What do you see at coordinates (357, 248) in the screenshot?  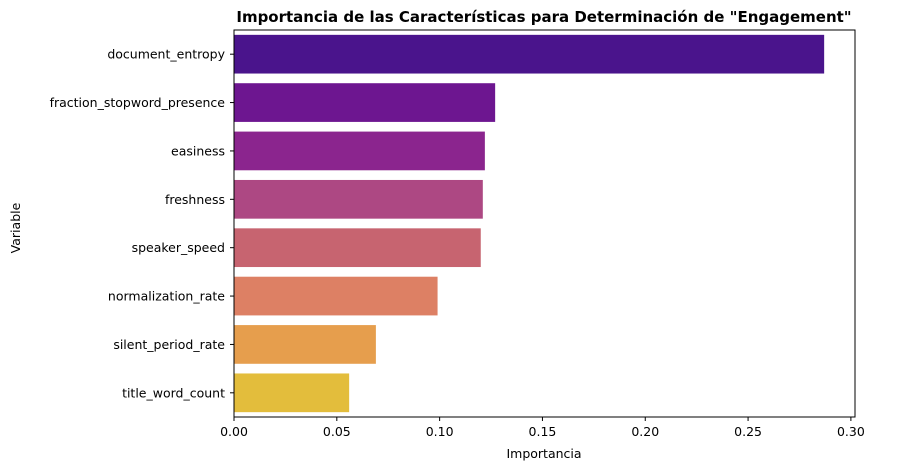 I see `bar-speaker-speed` at bounding box center [357, 248].